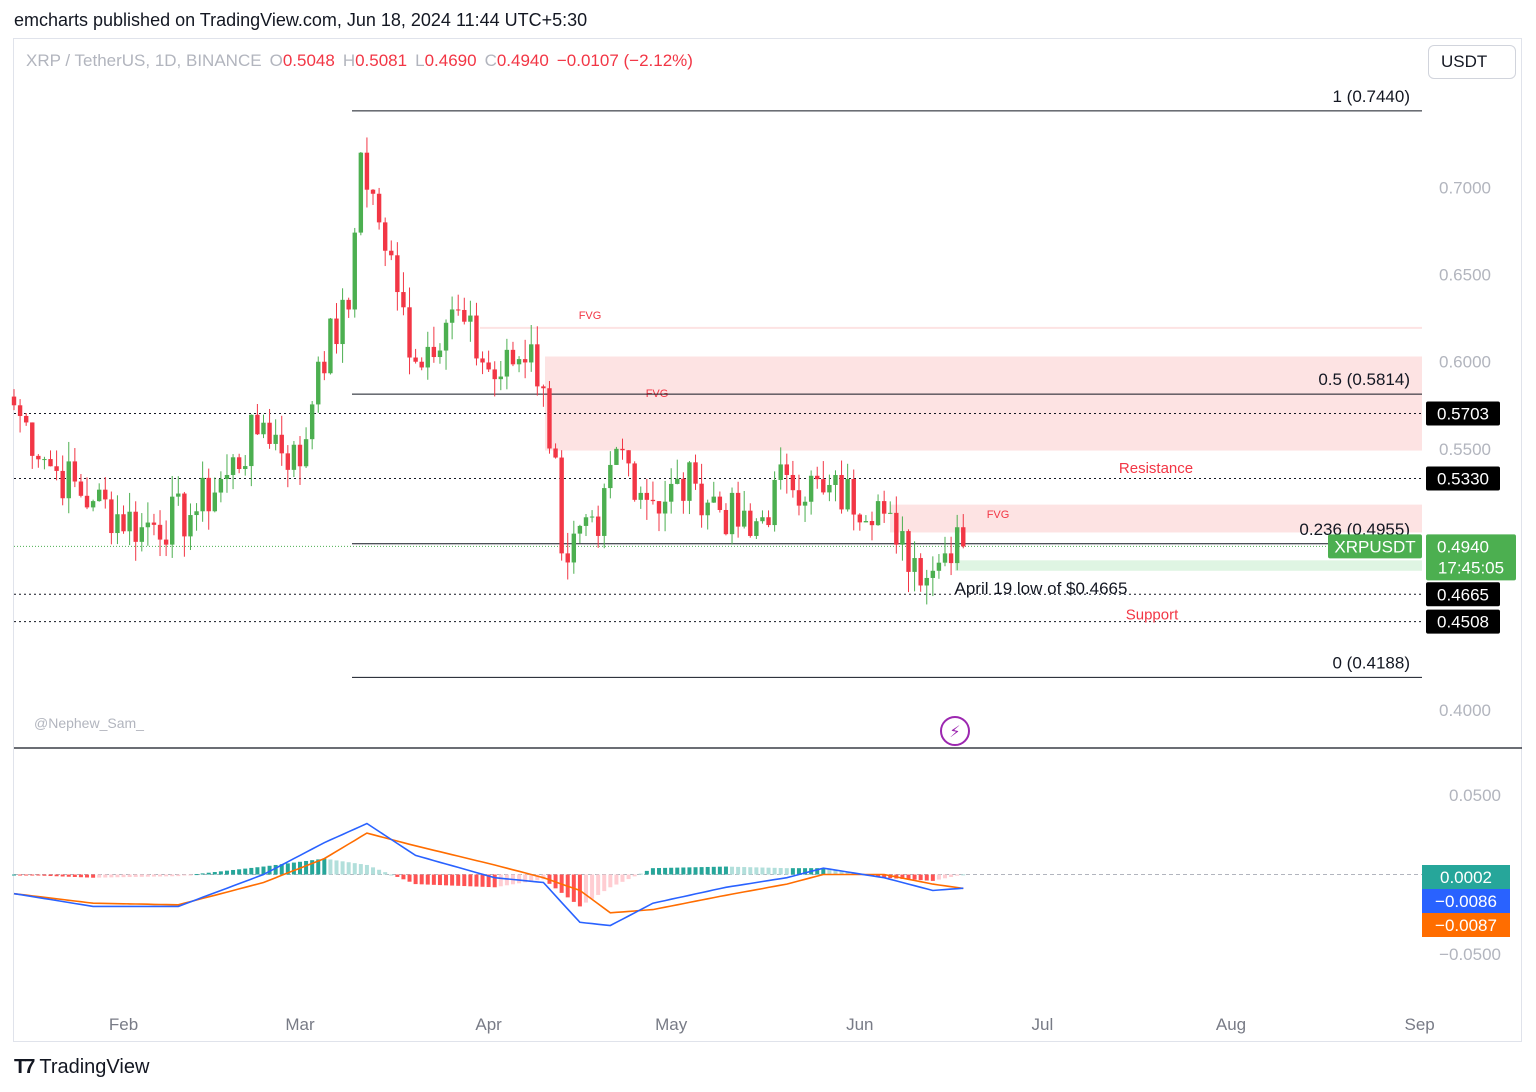 This screenshot has width=1536, height=1092. Describe the element at coordinates (1466, 901) in the screenshot. I see `macd-value-badge-text: −0.0086` at that location.